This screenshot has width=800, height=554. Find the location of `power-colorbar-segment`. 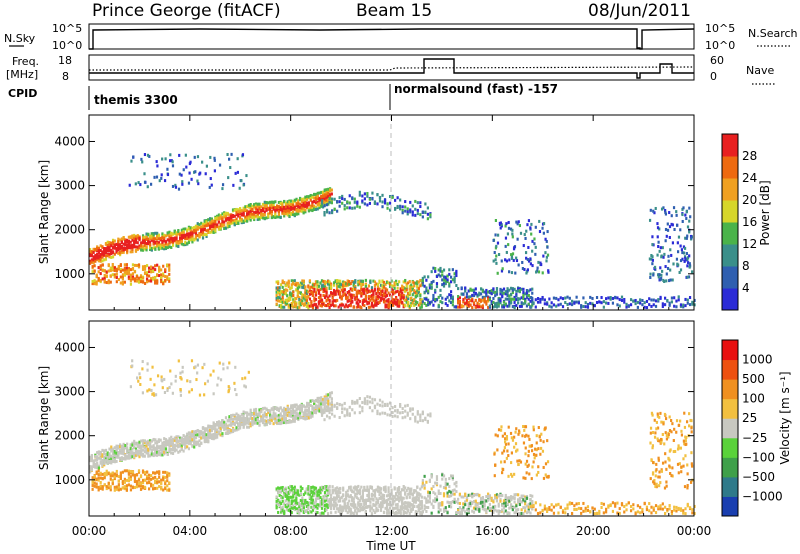

power-colorbar-segment is located at coordinates (730, 189).